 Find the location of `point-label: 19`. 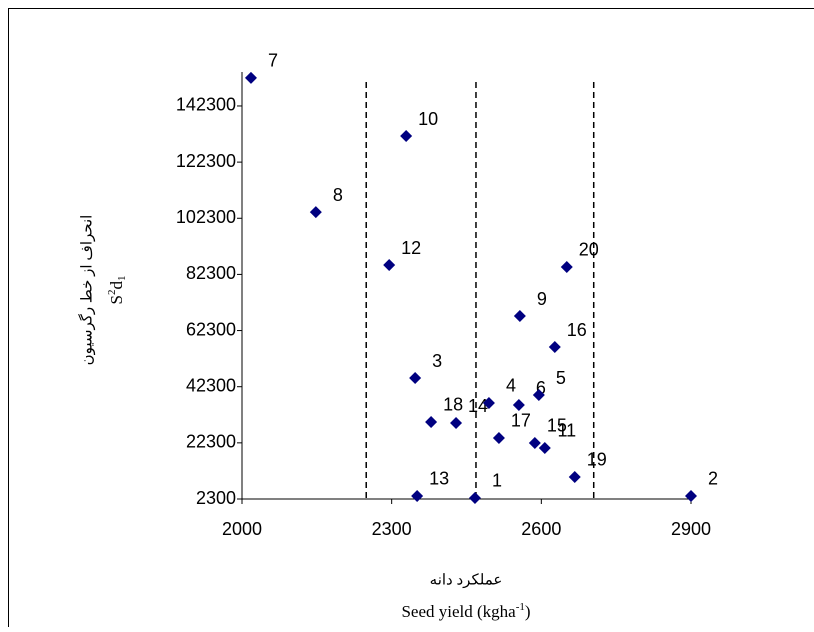

point-label: 19 is located at coordinates (597, 460).